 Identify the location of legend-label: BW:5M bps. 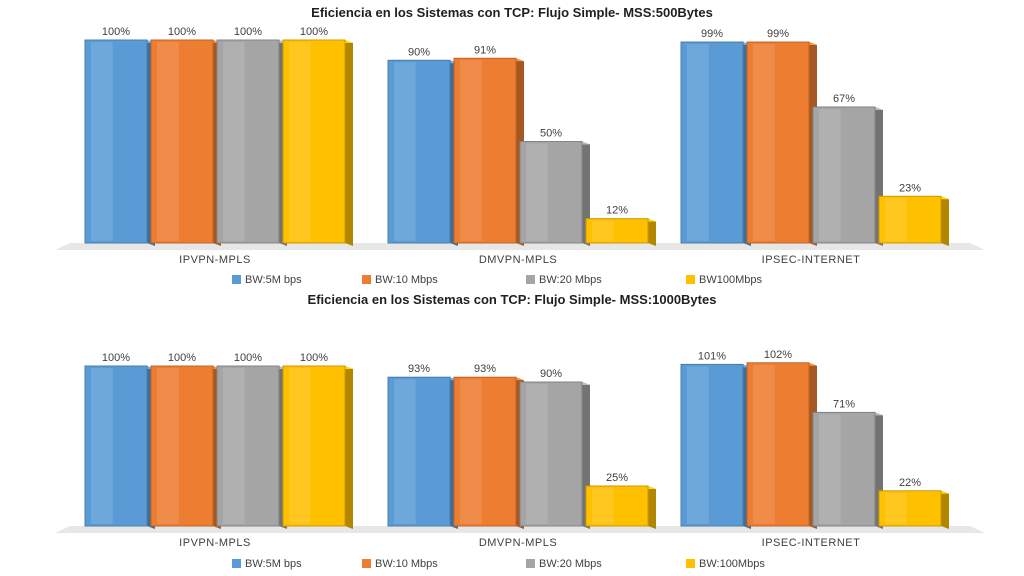
(273, 564).